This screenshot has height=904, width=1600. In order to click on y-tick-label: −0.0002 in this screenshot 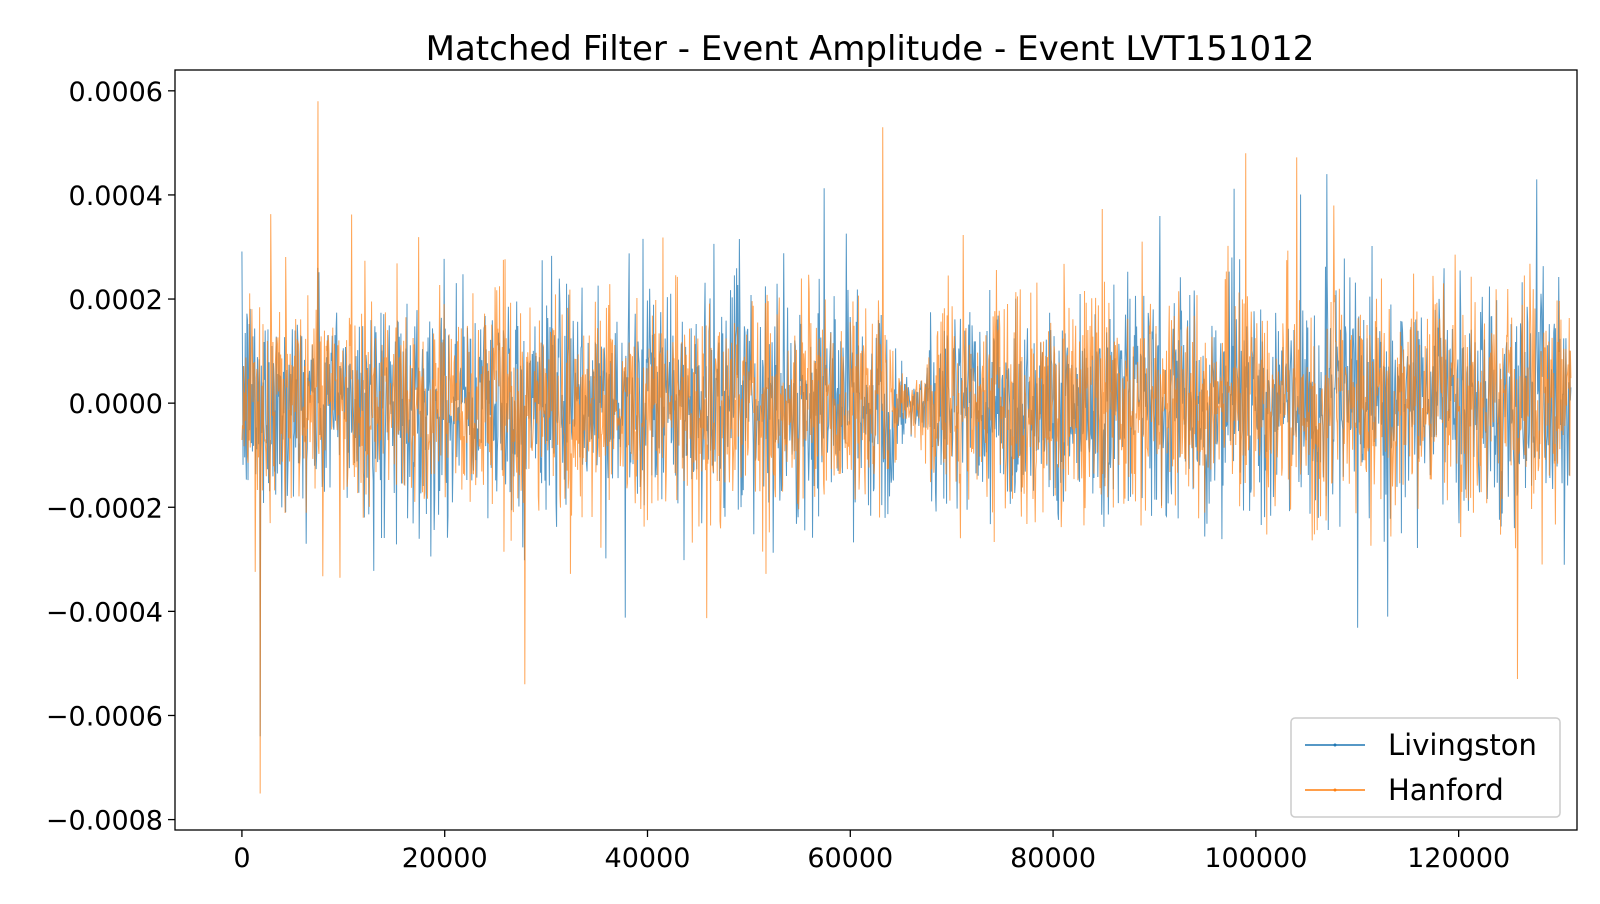, I will do `click(104, 508)`.